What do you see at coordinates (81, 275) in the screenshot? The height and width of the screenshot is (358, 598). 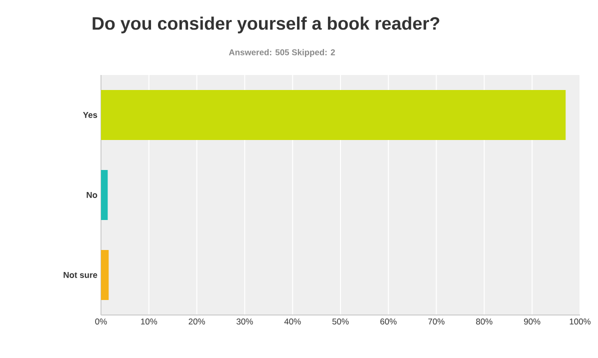 I see `y-tick-label: Not sure` at bounding box center [81, 275].